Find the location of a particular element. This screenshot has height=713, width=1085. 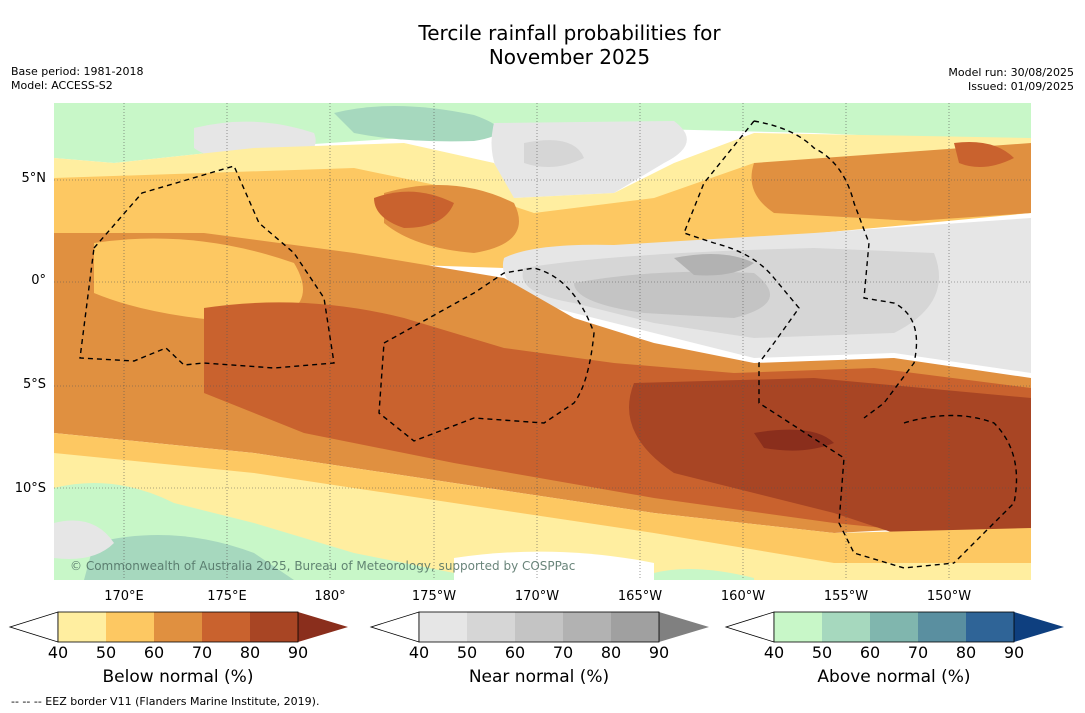

base-period: Base period: 1981-2018 is located at coordinates (77, 71).